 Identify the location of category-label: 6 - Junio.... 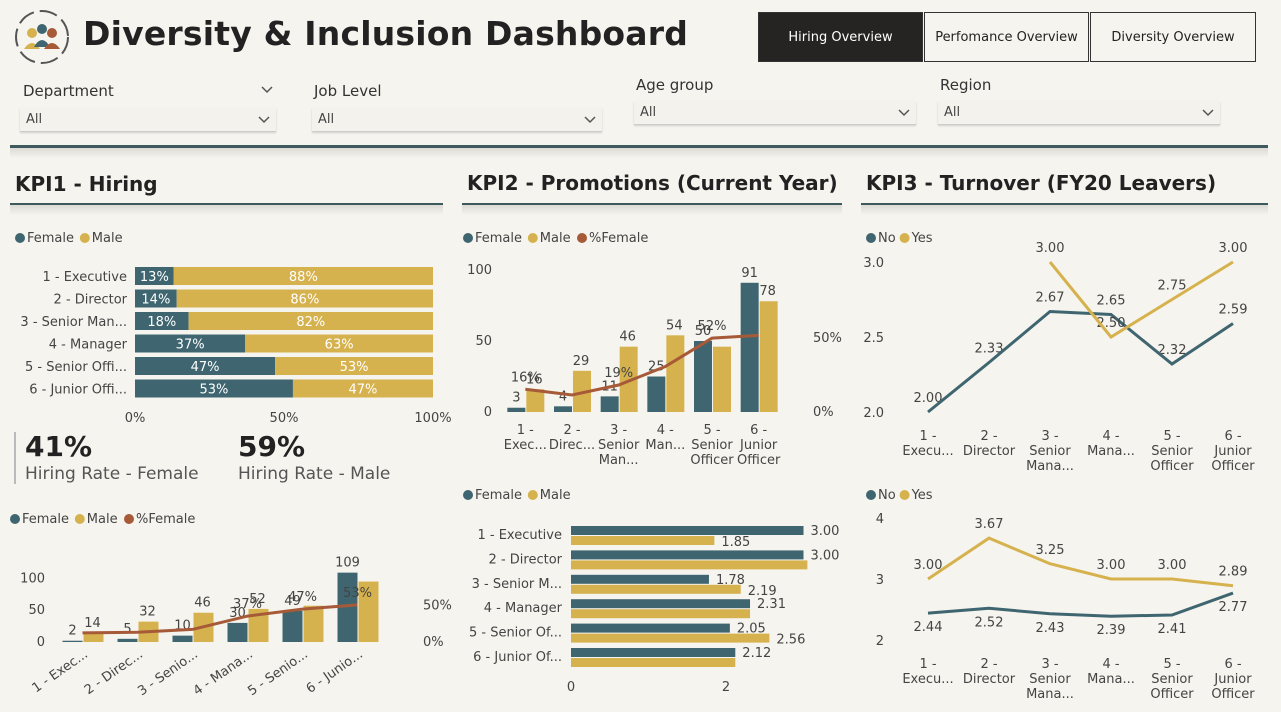
(335, 672).